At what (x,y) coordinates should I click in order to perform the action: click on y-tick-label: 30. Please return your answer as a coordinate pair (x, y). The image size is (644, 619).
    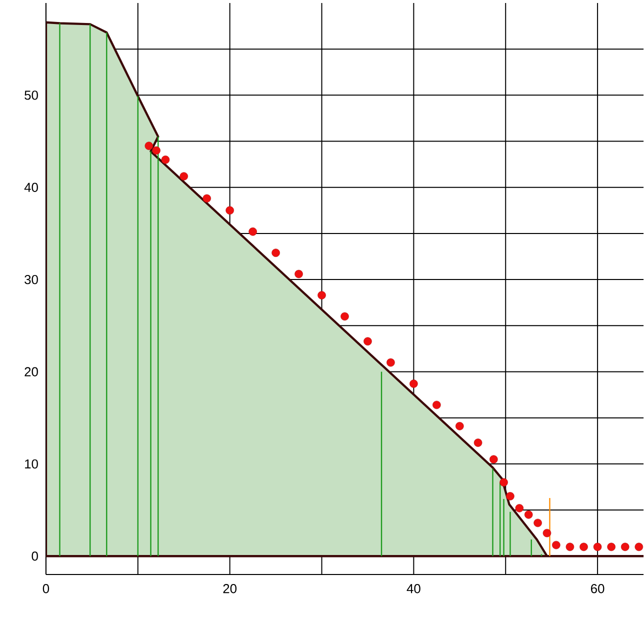
    Looking at the image, I should click on (31, 279).